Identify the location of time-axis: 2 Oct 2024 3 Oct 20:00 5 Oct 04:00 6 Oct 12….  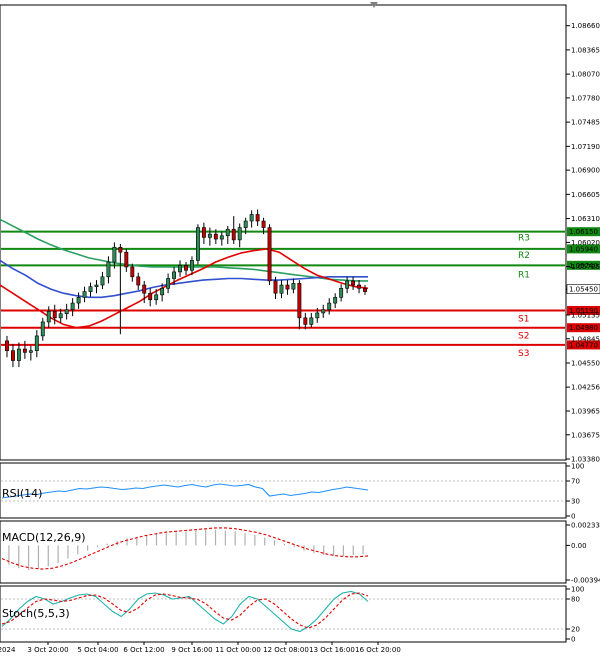
(200, 648).